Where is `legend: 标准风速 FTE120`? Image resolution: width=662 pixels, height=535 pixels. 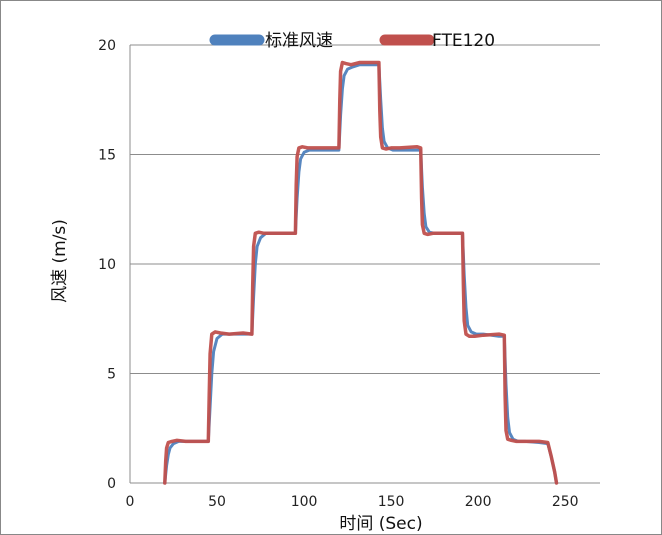 legend: 标准风速 FTE120 is located at coordinates (352, 41).